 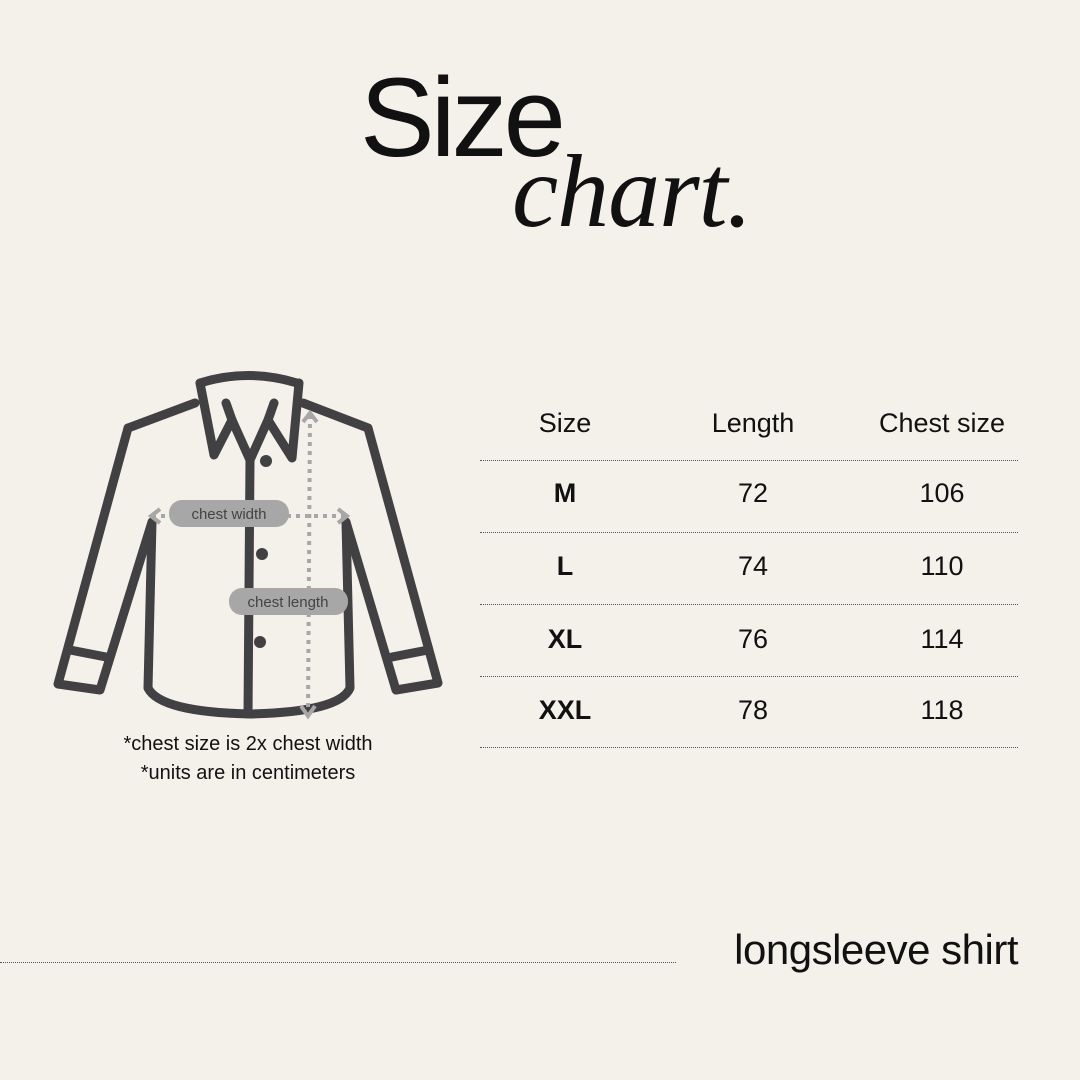 I want to click on header-size: Size, so click(x=565, y=423).